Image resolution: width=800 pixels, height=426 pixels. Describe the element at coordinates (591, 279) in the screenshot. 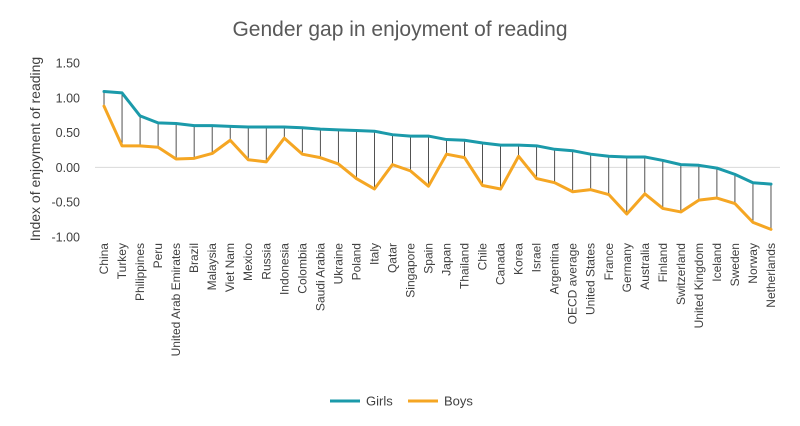

I see `x-tick-label: United States` at that location.